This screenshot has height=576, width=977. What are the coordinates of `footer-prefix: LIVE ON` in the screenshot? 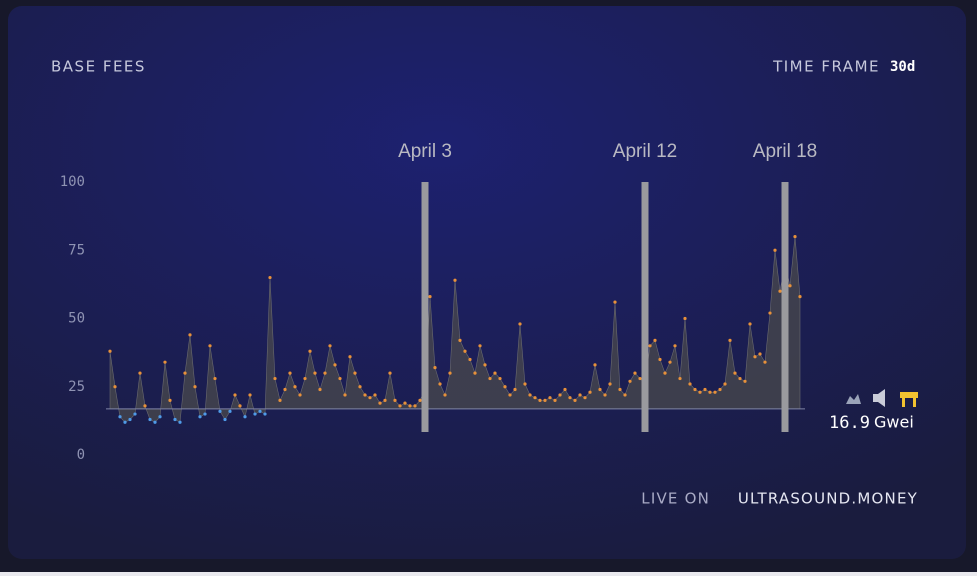 It's located at (675, 499).